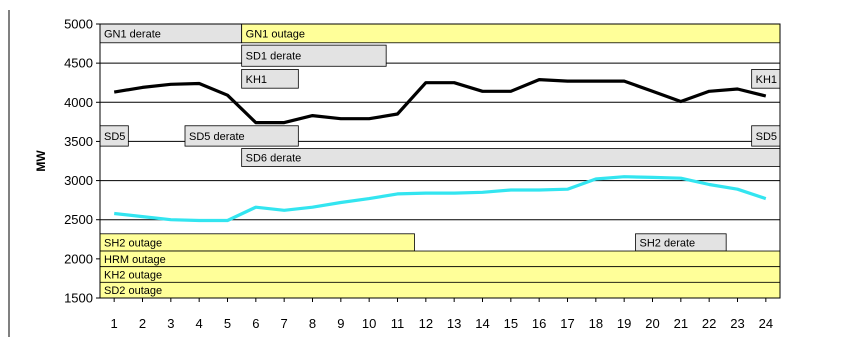  What do you see at coordinates (142, 323) in the screenshot?
I see `x-tick-label: 2` at bounding box center [142, 323].